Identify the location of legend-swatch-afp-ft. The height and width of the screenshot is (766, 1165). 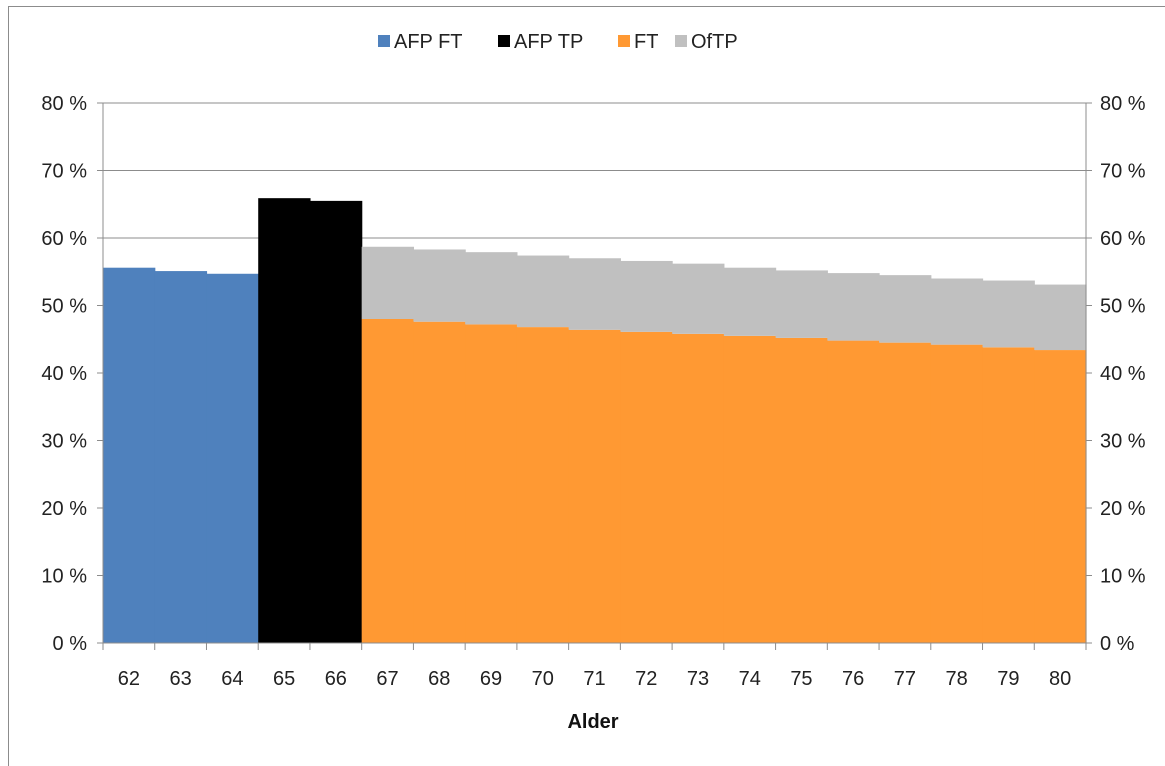
(384, 41).